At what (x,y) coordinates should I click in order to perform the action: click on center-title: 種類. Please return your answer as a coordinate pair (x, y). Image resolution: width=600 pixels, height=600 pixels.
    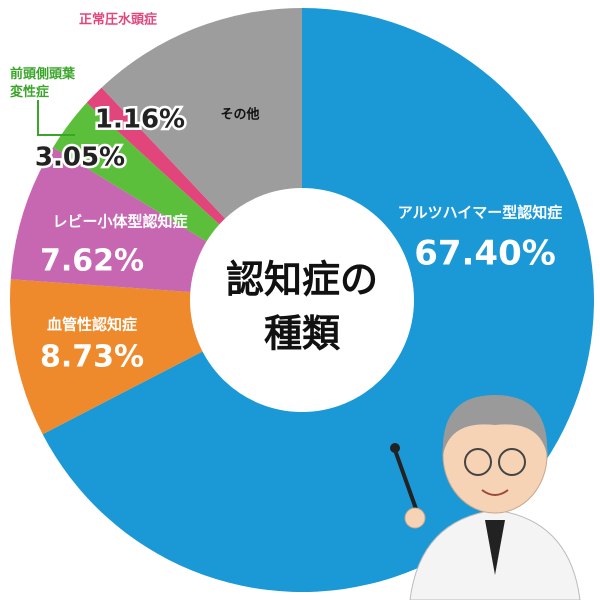
    Looking at the image, I should click on (302, 334).